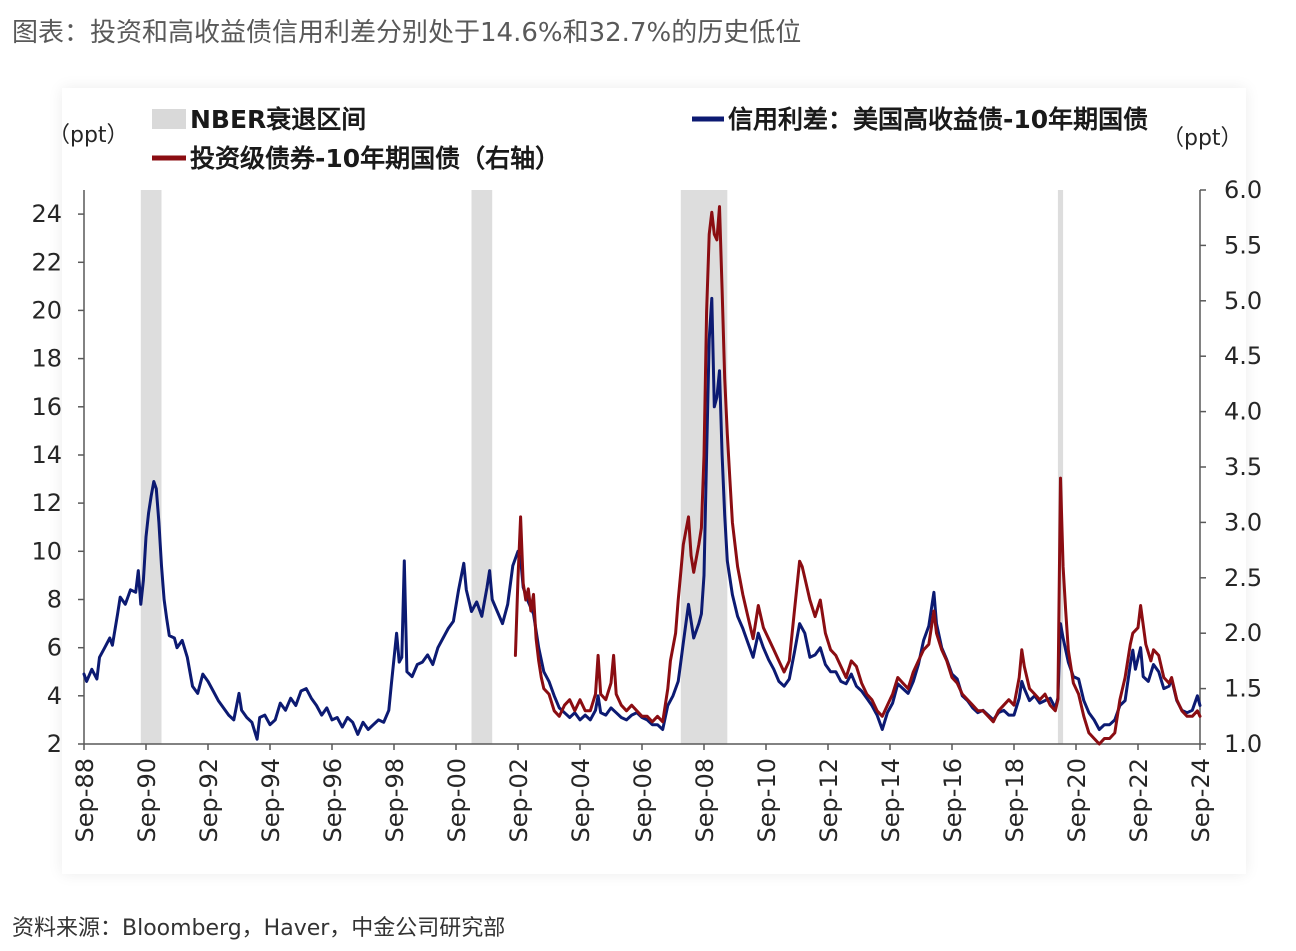 The image size is (1296, 951). Describe the element at coordinates (767, 800) in the screenshot. I see `x-tick-label: Sep-10` at that location.